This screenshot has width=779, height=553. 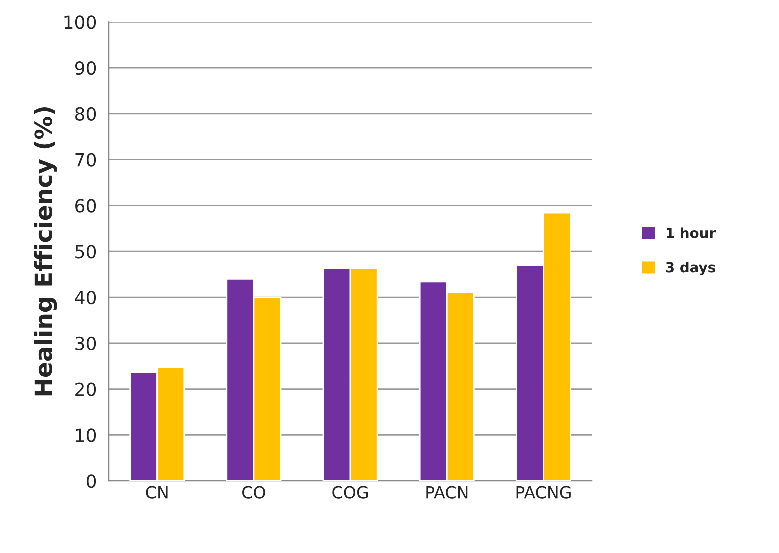 I want to click on legend-label: 1 hour, so click(x=691, y=233).